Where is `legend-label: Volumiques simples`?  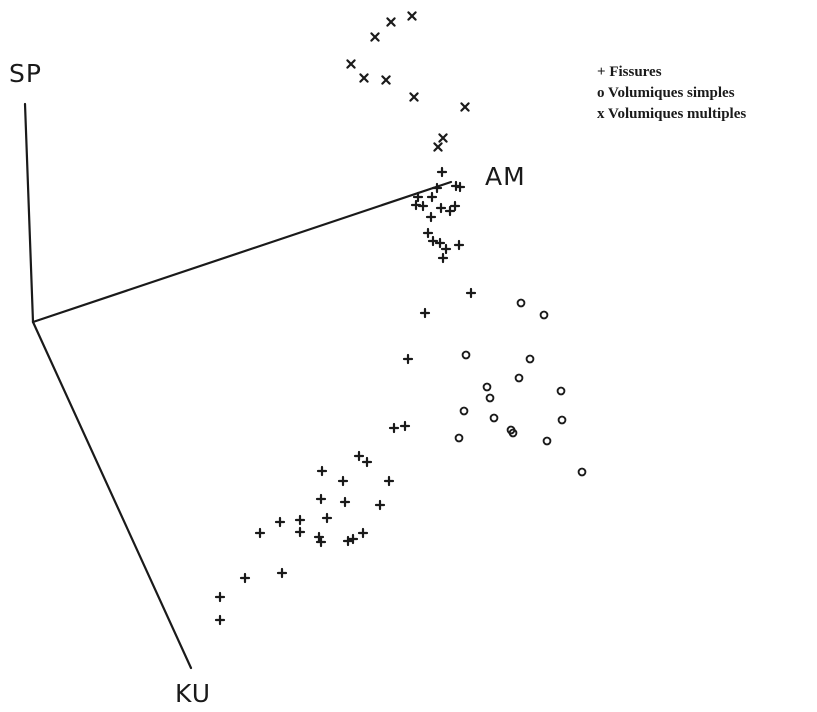
legend-label: Volumiques simples is located at coordinates (671, 93).